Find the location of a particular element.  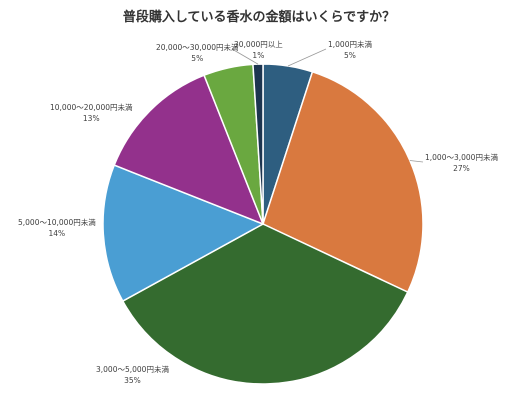

slice-label: 1,000～3,000円未満 is located at coordinates (461, 157).